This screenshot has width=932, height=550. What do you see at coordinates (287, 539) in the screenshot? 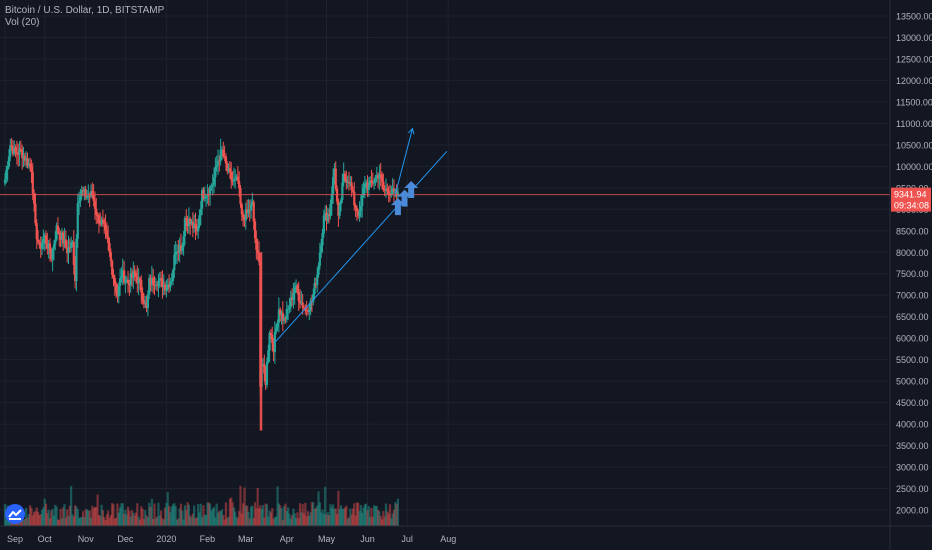
I see `x-tick-label: Apr` at bounding box center [287, 539].